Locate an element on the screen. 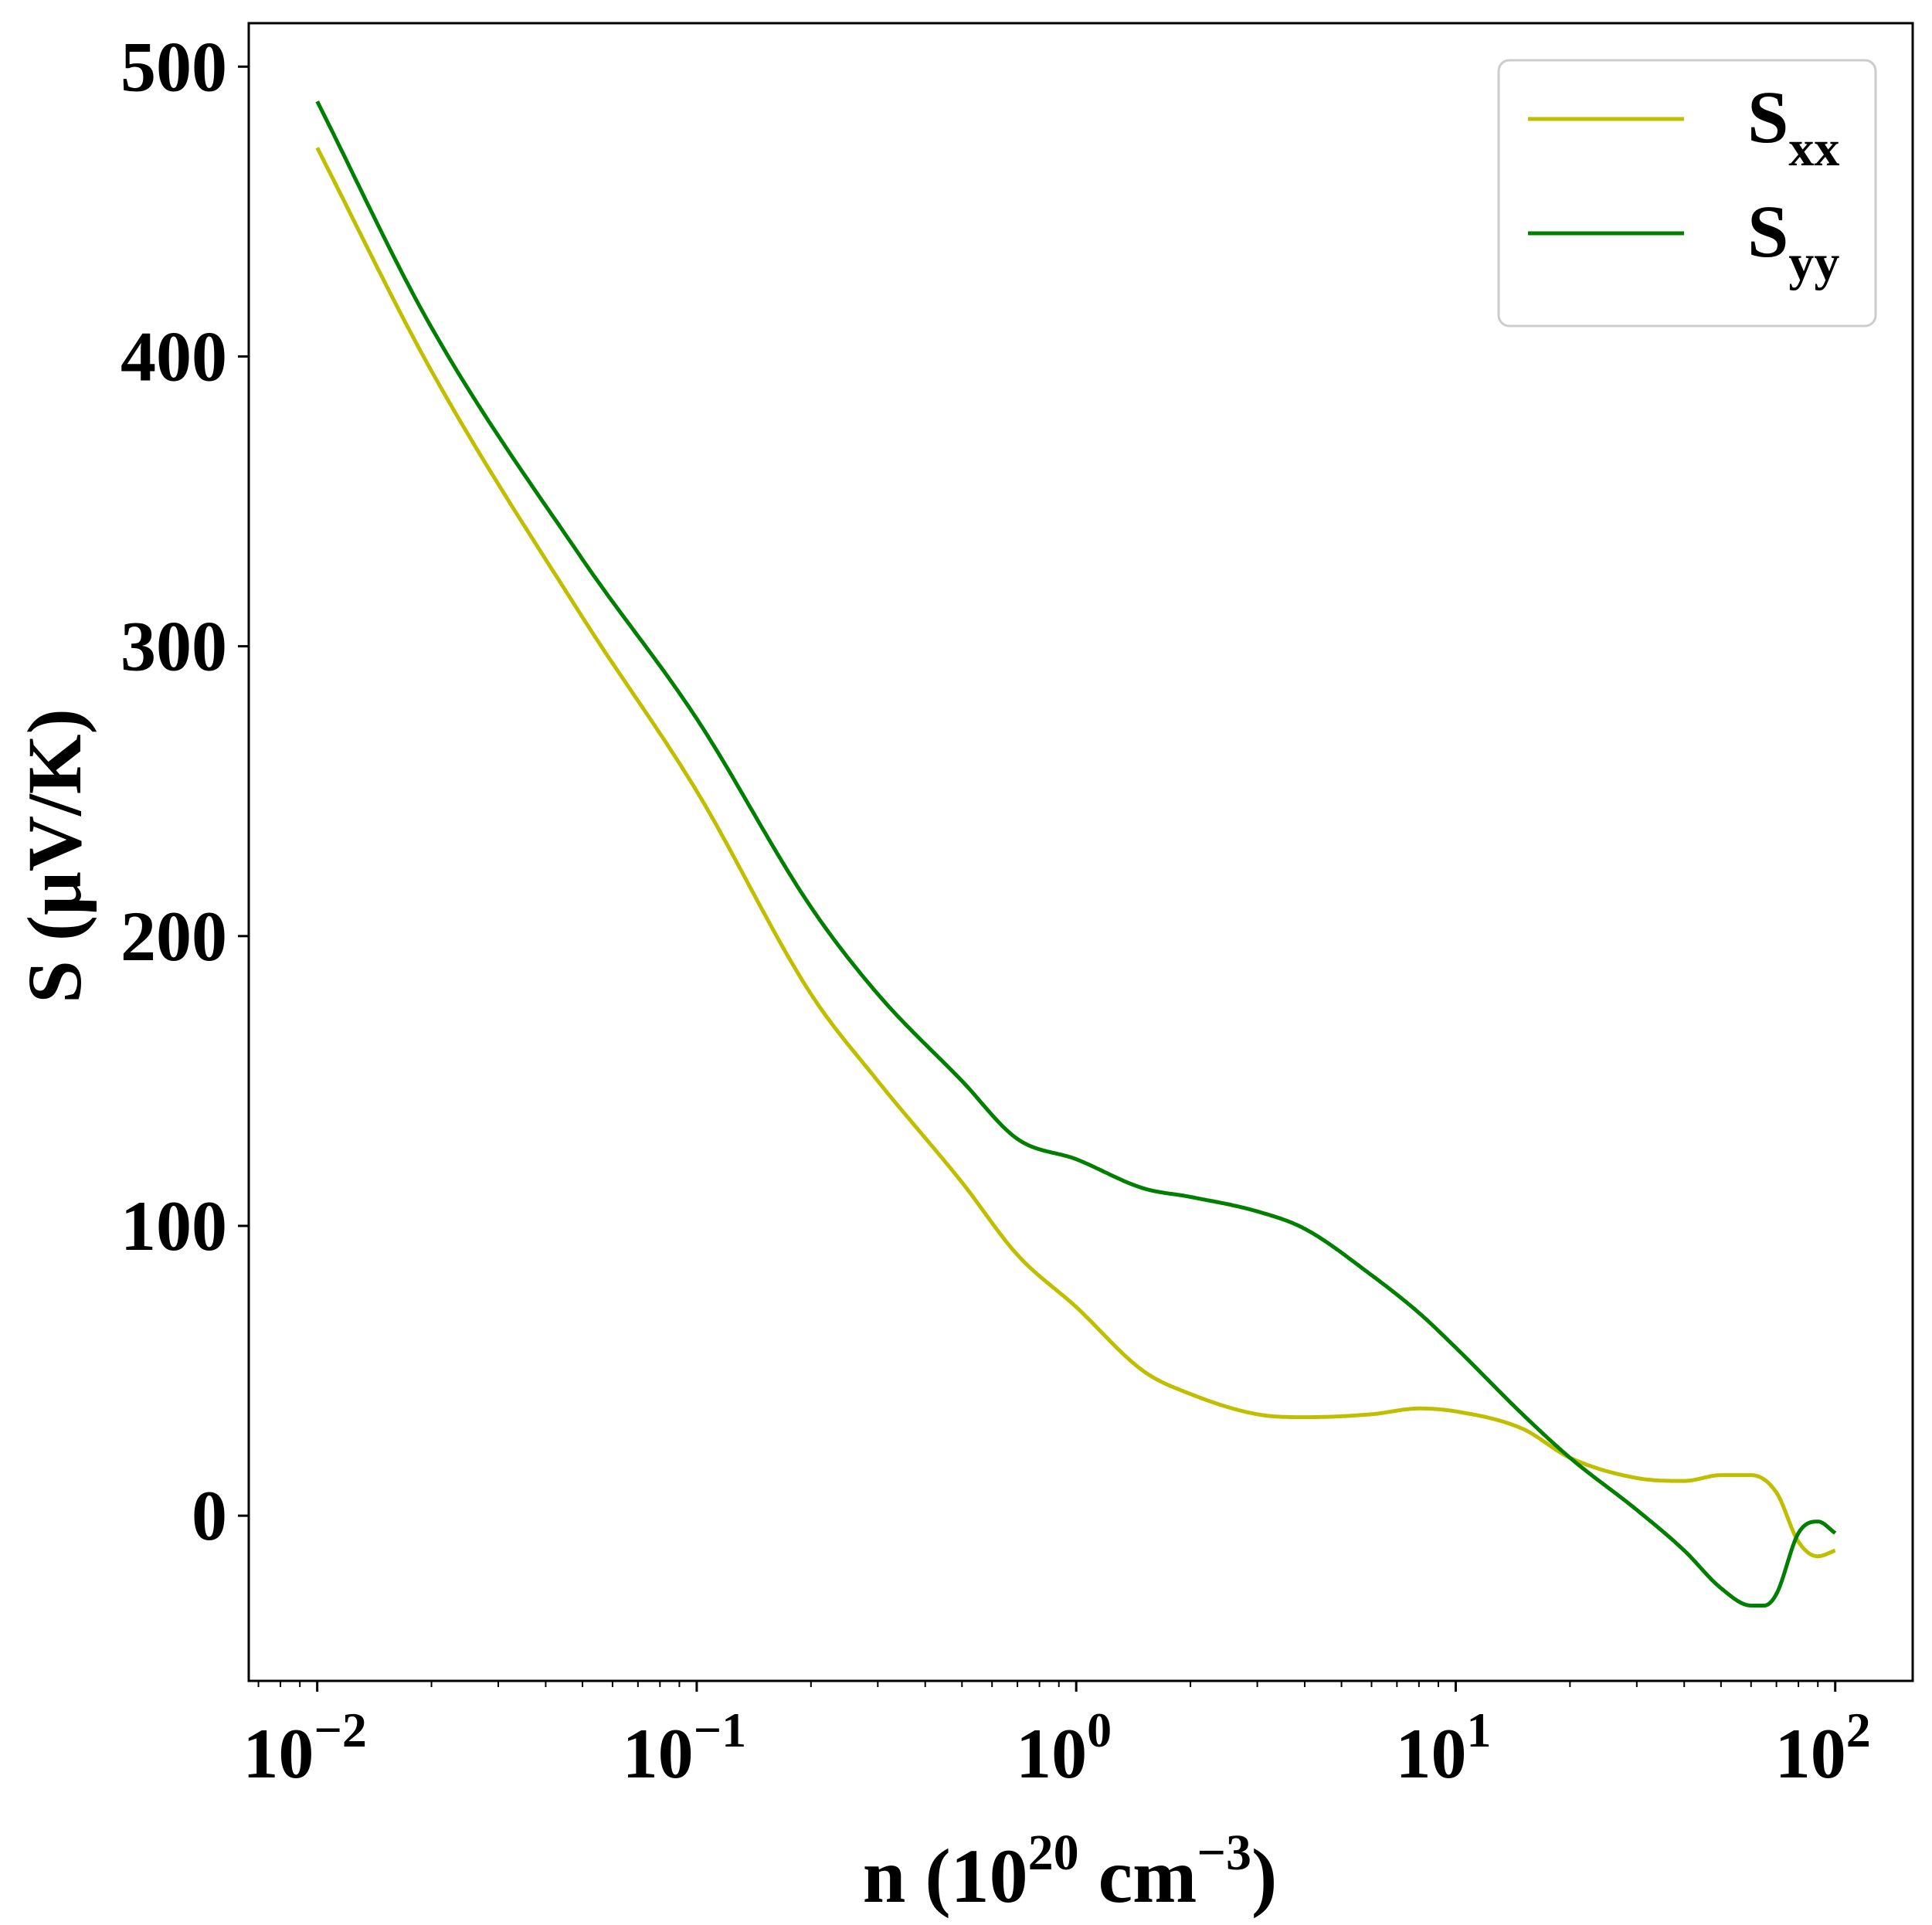 Image resolution: width=1932 pixels, height=1925 pixels. legend: Sxx Syy is located at coordinates (1687, 193).